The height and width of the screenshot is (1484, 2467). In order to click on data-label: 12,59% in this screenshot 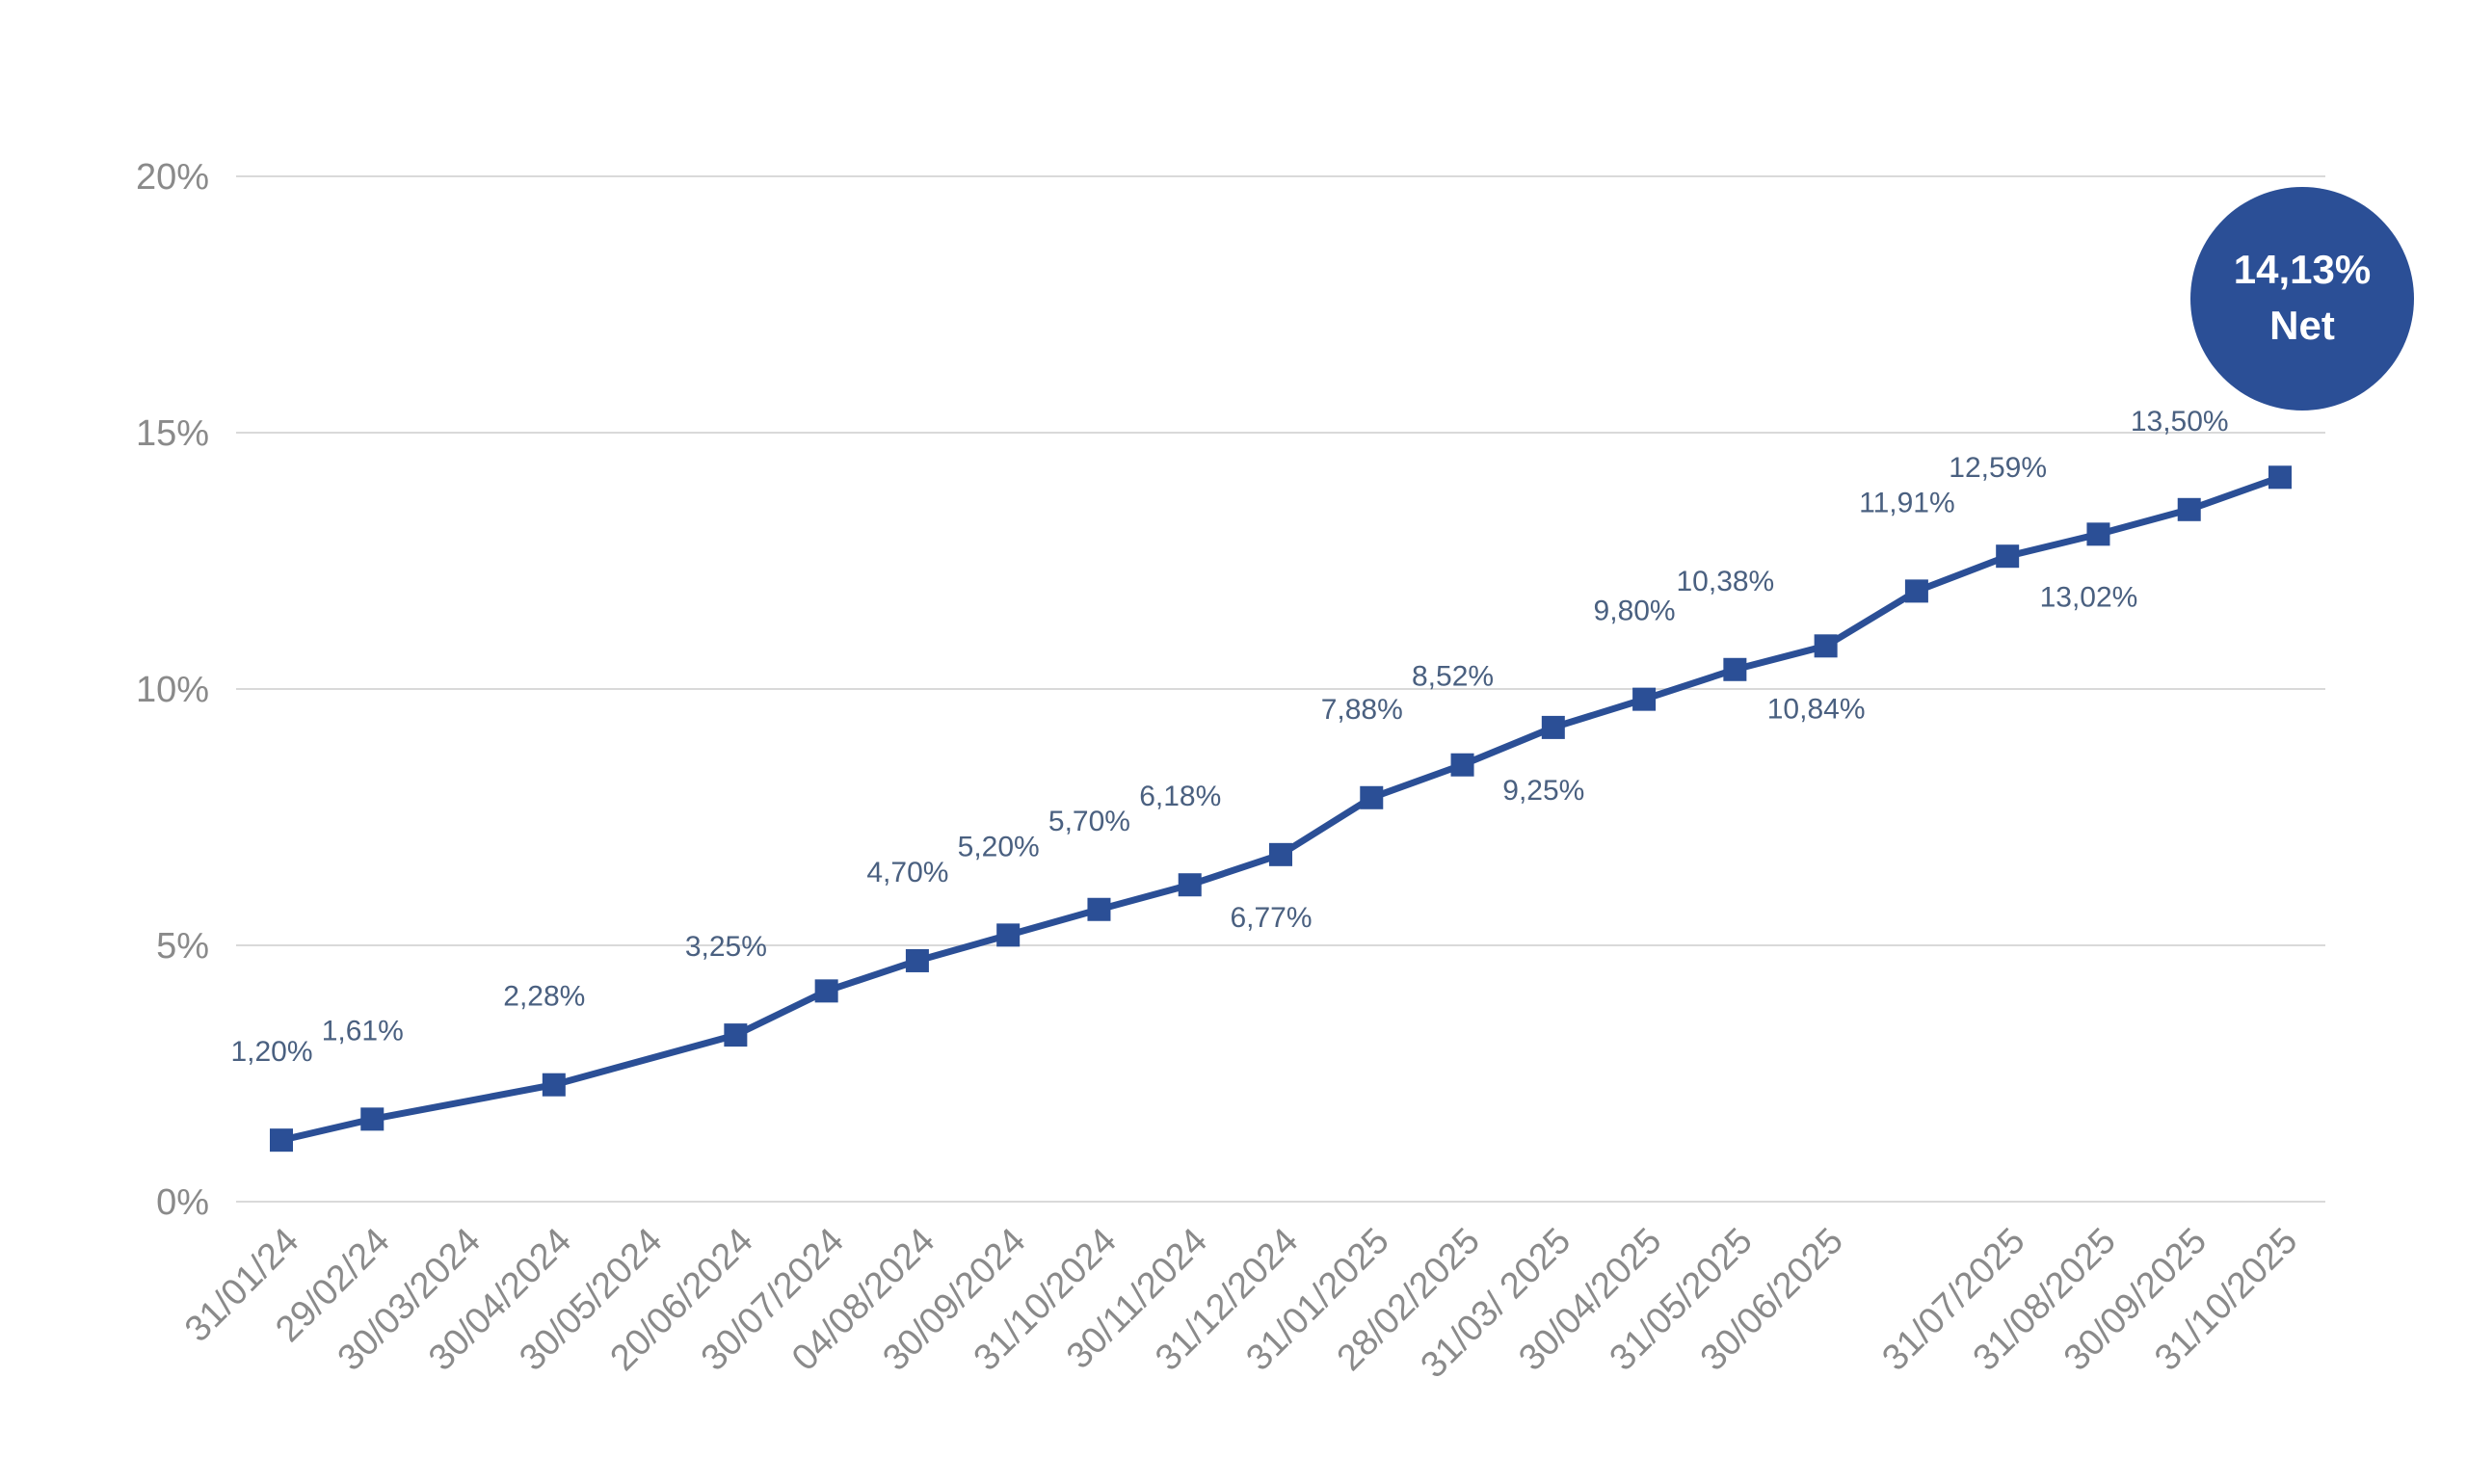, I will do `click(1998, 468)`.